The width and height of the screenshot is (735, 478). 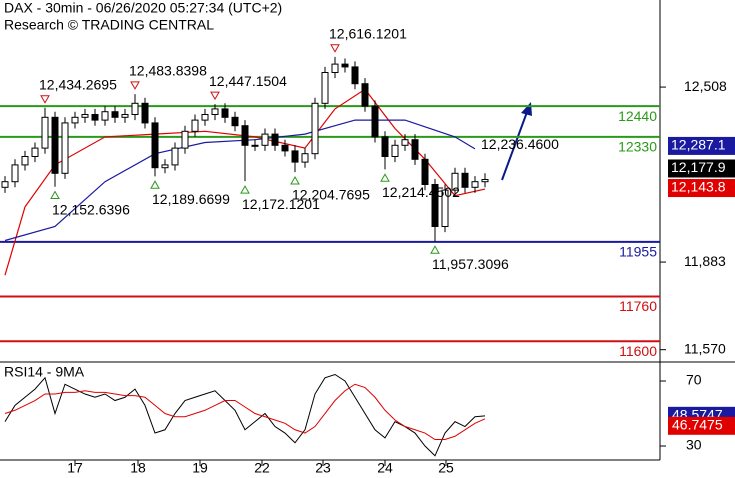 I want to click on rsi-tick-label: 30, so click(x=694, y=445).